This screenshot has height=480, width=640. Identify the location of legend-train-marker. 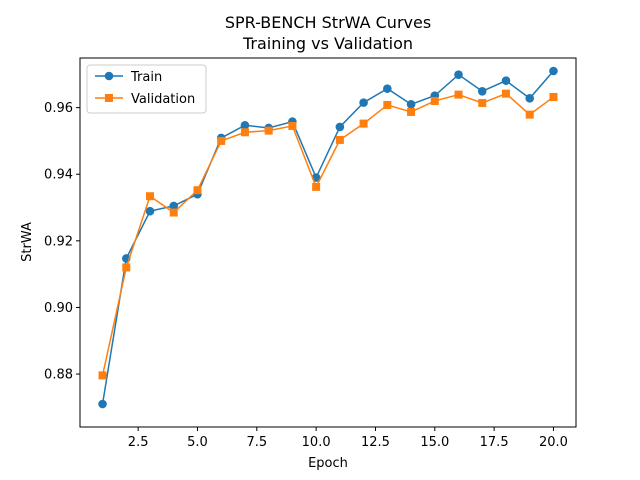
(109, 76).